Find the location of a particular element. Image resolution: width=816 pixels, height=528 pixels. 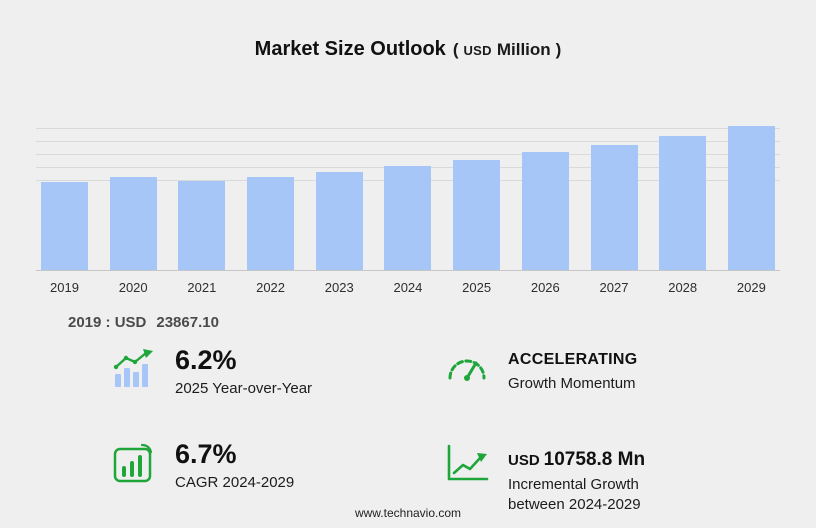

chart-unit: ( USD Million ) is located at coordinates (507, 50).